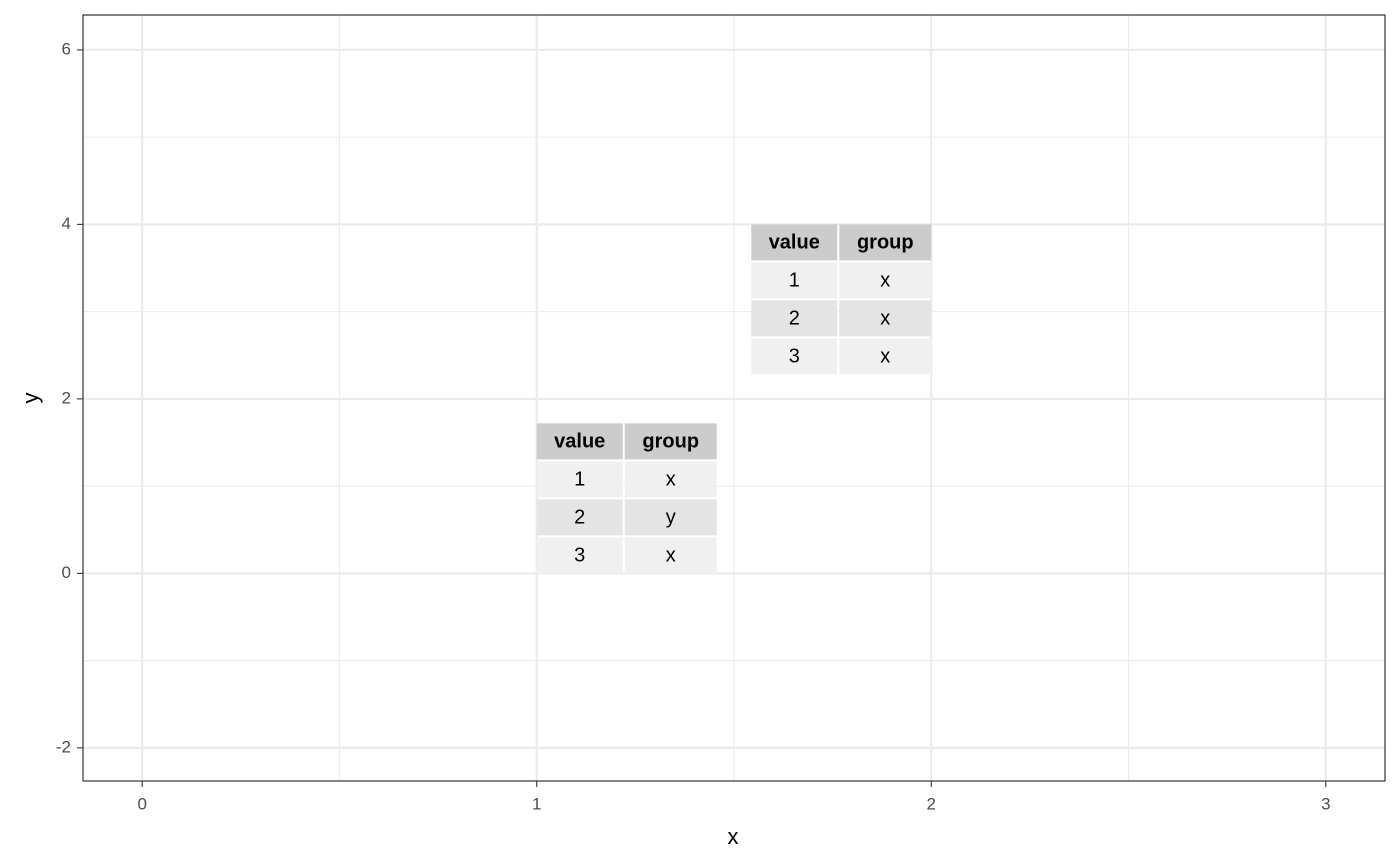 The width and height of the screenshot is (1400, 866). What do you see at coordinates (66, 572) in the screenshot?
I see `y-tick-label: 0` at bounding box center [66, 572].